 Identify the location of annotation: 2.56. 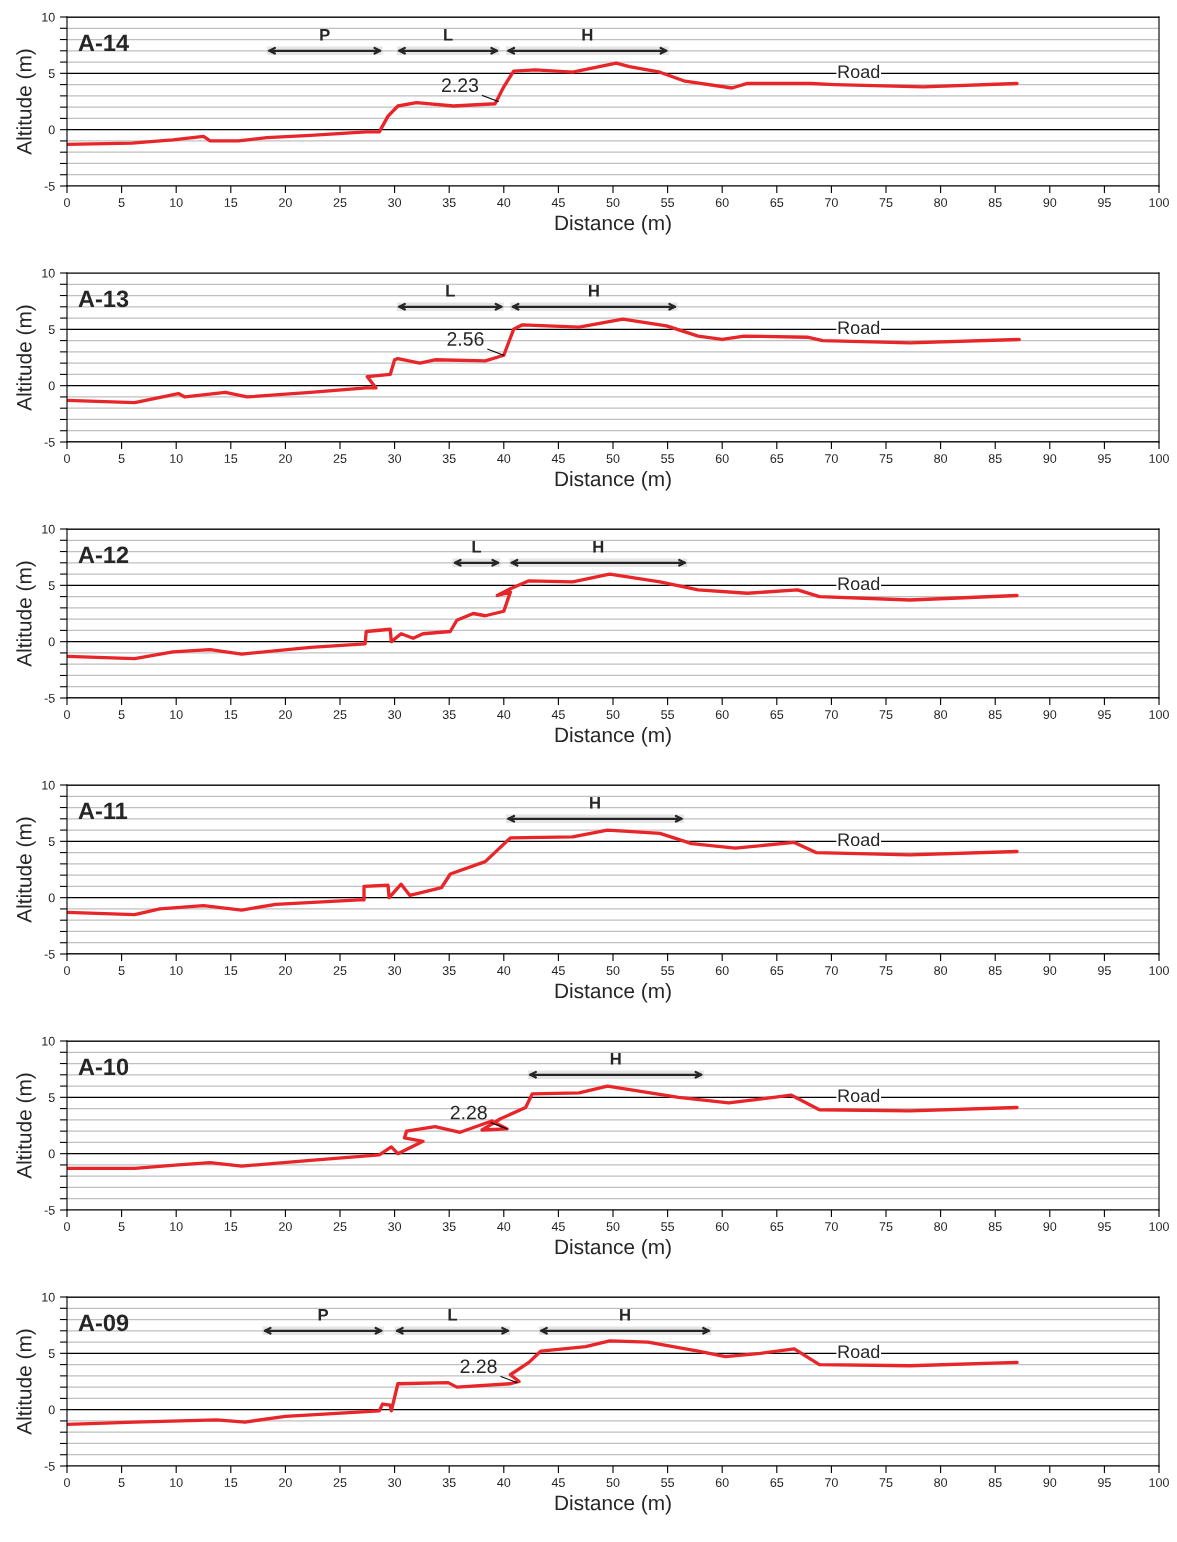
(465, 339).